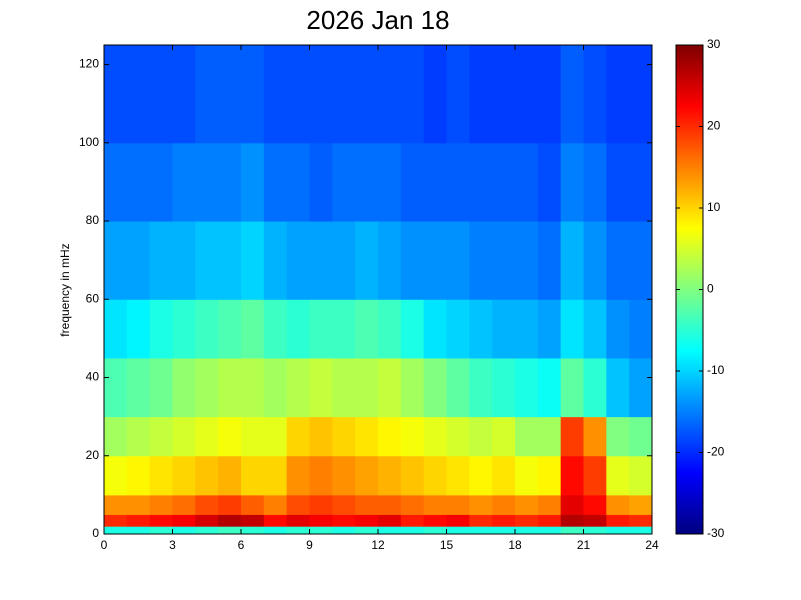  Describe the element at coordinates (172, 545) in the screenshot. I see `x-tick-label: 3` at that location.